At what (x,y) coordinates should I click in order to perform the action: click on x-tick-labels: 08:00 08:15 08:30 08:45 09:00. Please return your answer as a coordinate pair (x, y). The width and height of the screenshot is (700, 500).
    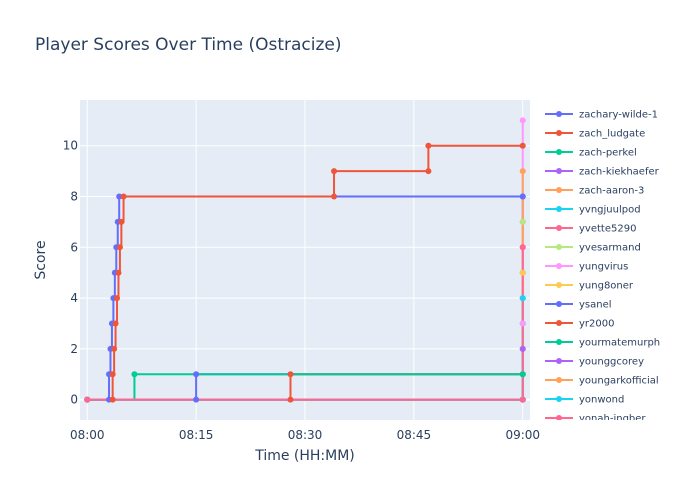
    Looking at the image, I should click on (305, 435).